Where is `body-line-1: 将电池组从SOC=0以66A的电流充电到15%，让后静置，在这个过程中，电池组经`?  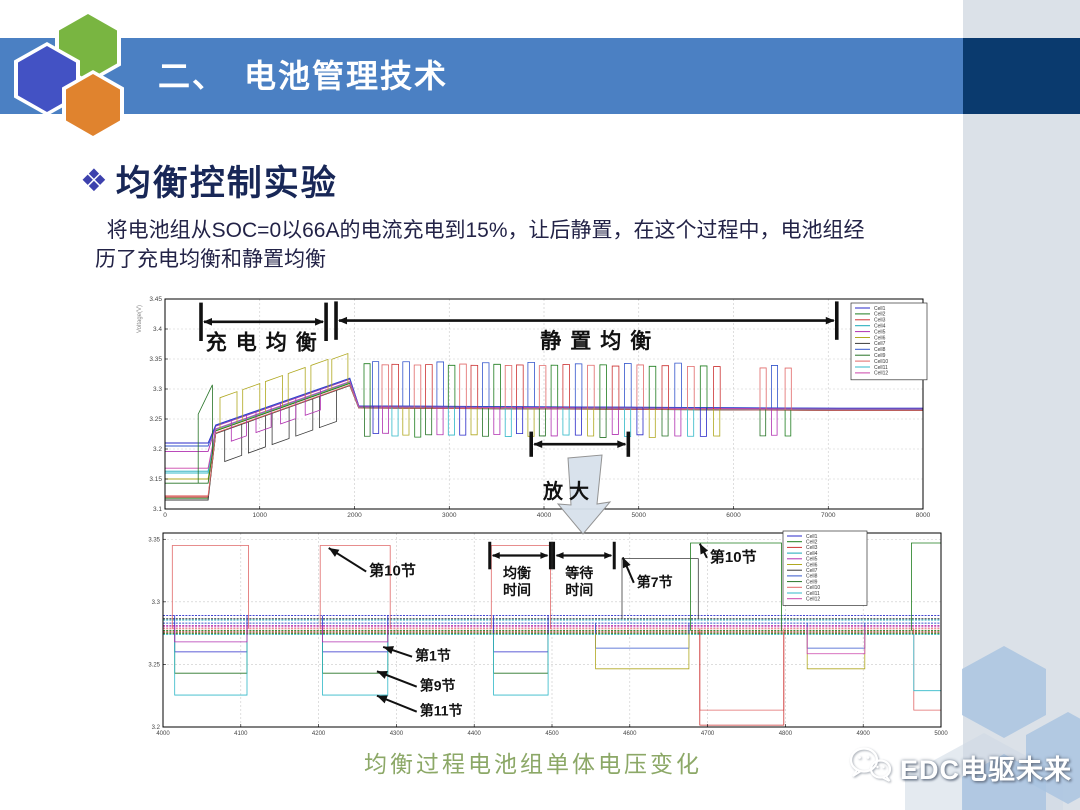 body-line-1: 将电池组从SOC=0以66A的电流充电到15%，让后静置，在这个过程中，电池组经 is located at coordinates (480, 230).